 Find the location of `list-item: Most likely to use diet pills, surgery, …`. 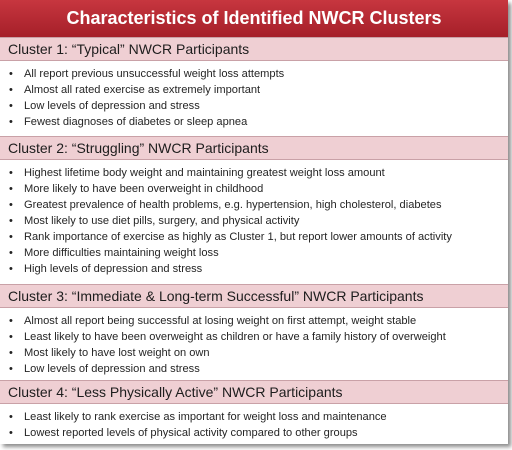

list-item: Most likely to use diet pills, surgery, … is located at coordinates (254, 221).